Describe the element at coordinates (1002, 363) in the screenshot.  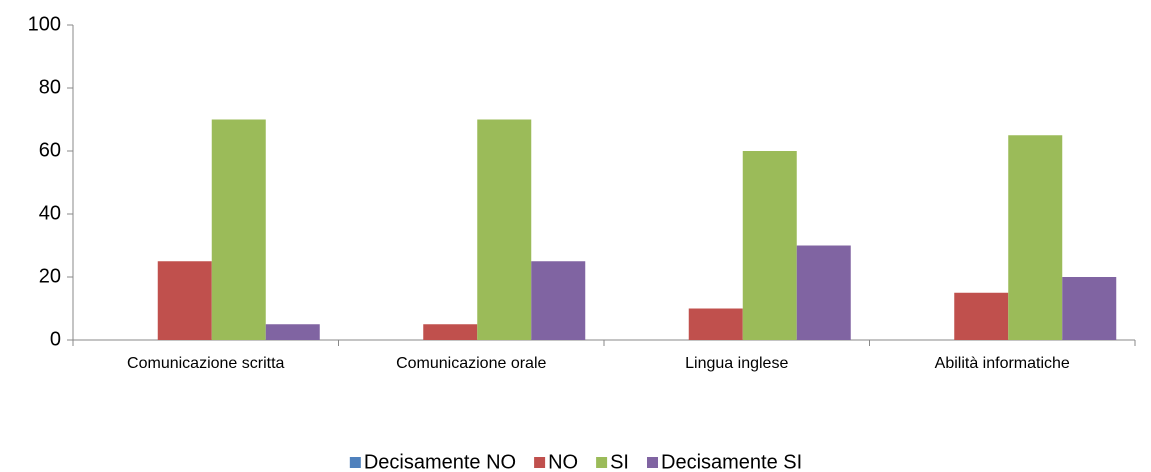
I see `x-tick-label: Abilità informatiche` at that location.